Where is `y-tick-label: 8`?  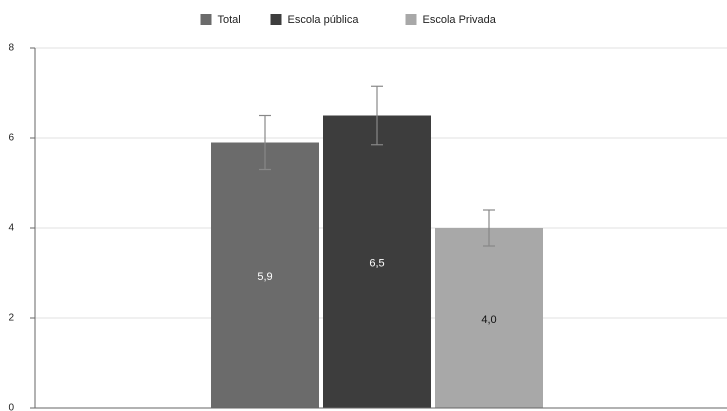 y-tick-label: 8 is located at coordinates (11, 48).